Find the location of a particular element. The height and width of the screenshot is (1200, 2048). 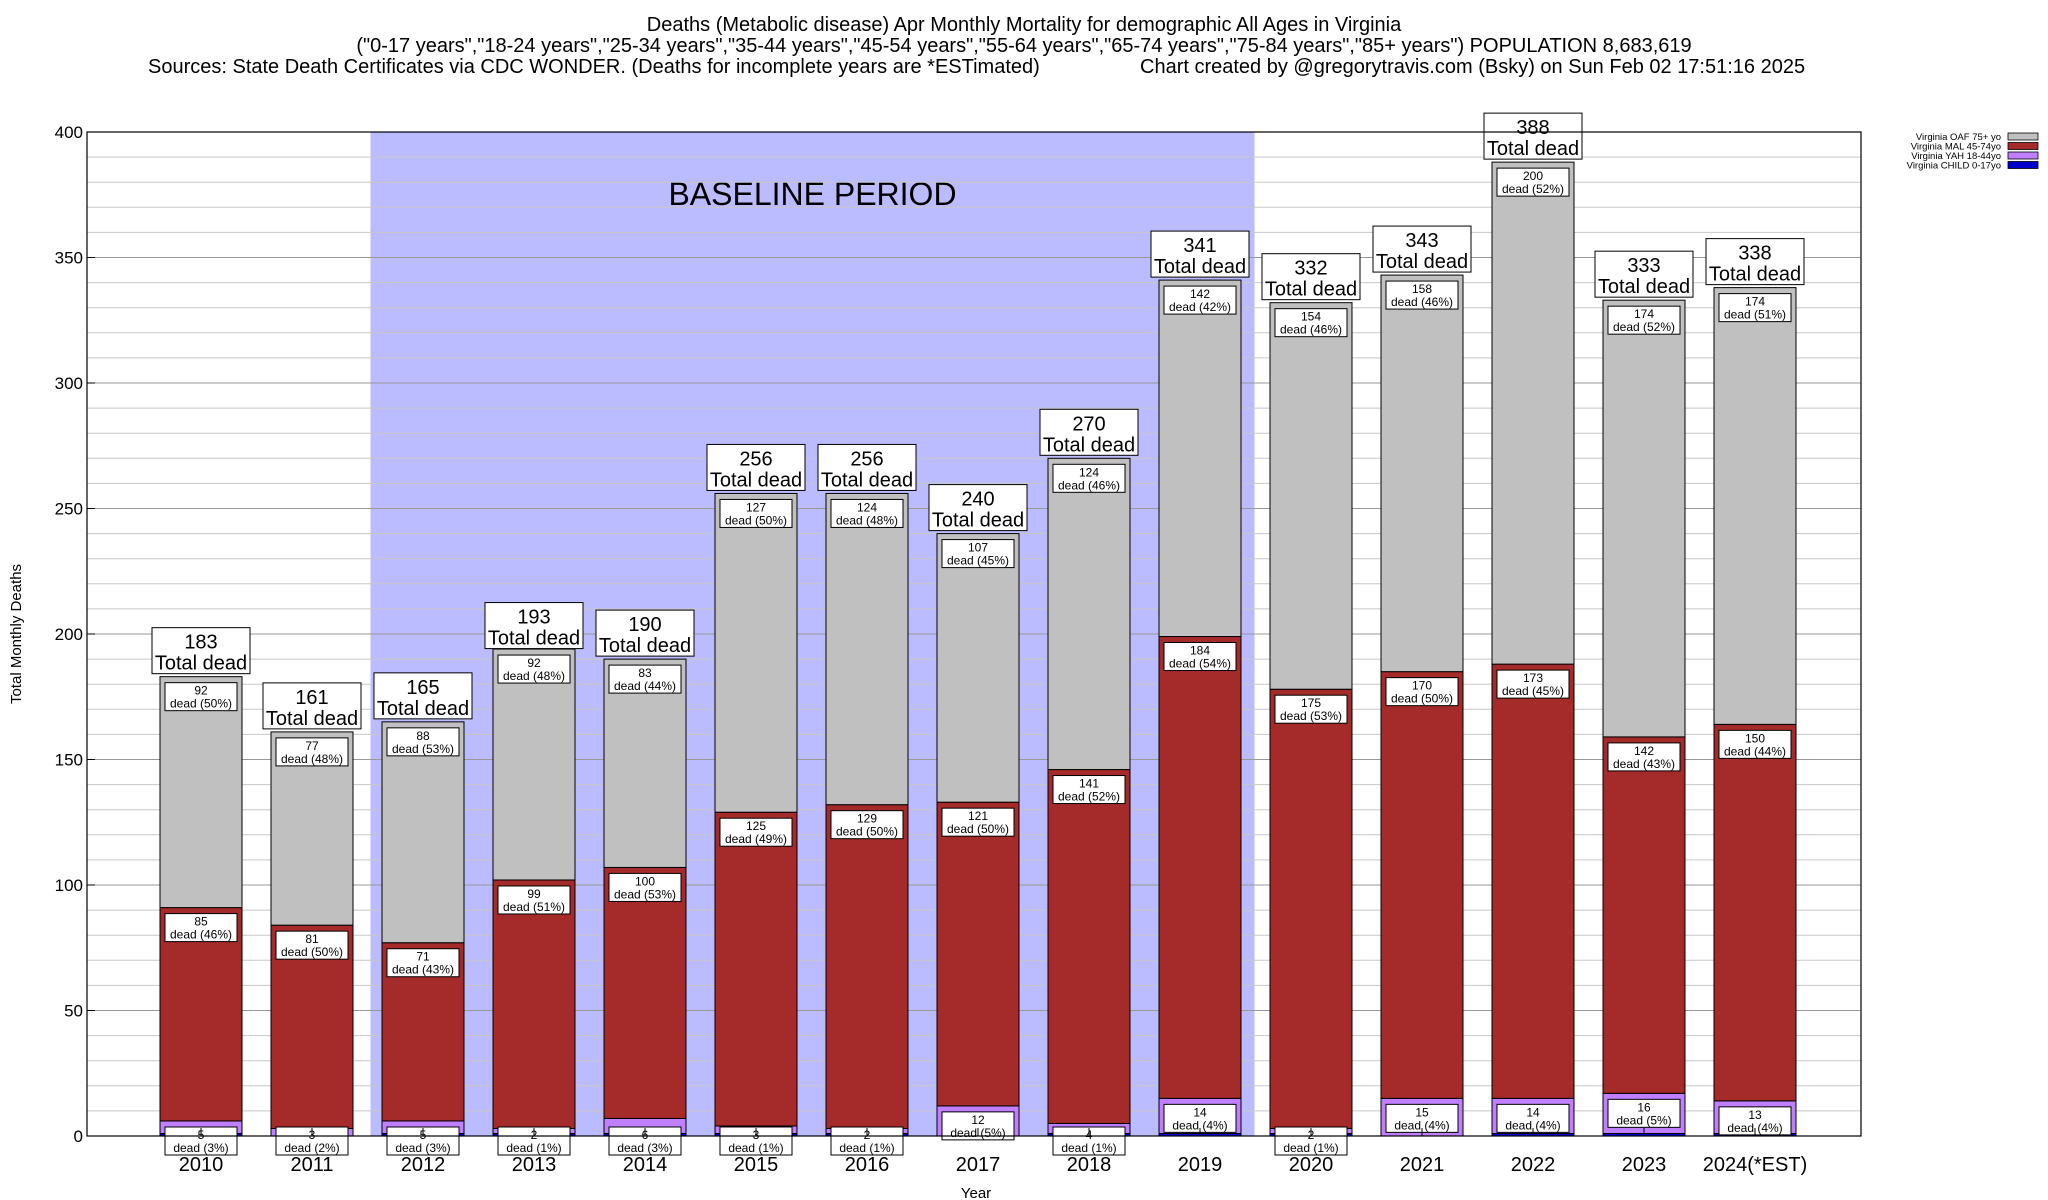

legend-label: Virginia CHILD 0-17yo is located at coordinates (1954, 166).